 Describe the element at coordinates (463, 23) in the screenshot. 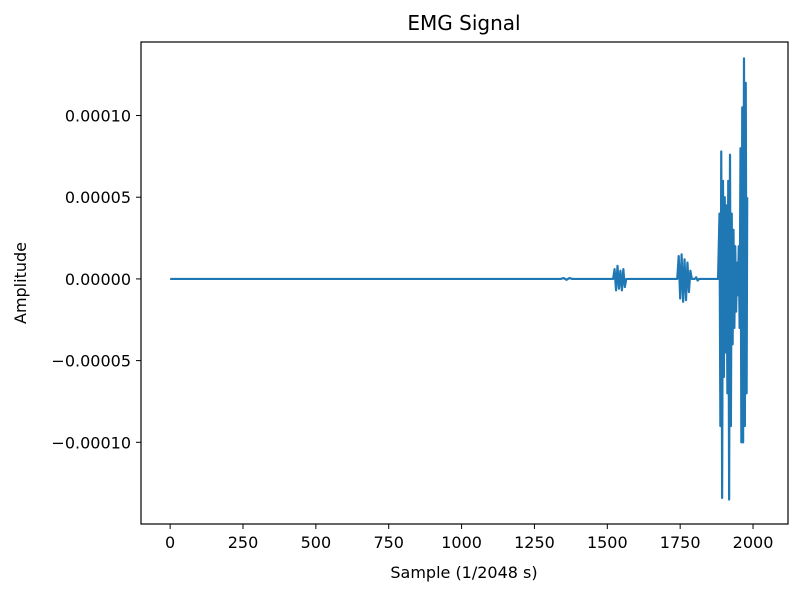

I see `chart-title: EMG Signal` at that location.